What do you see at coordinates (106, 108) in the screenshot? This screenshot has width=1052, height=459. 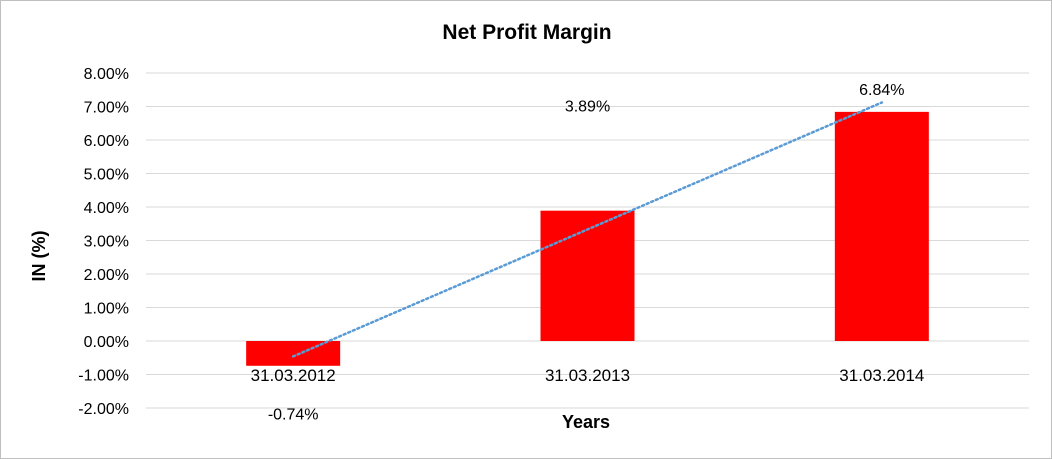 I see `y-tick-label: 7.00%` at bounding box center [106, 108].